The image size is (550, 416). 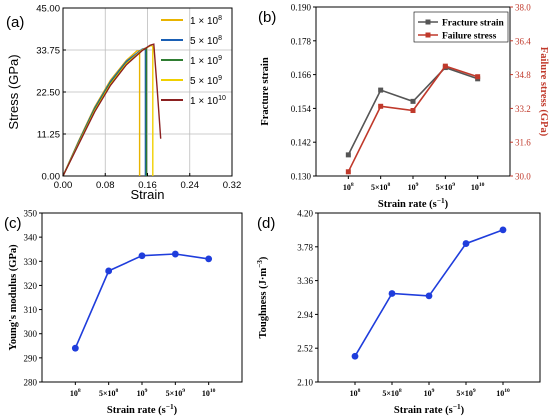 What do you see at coordinates (31, 214) in the screenshot?
I see `y-tick-label: 350` at bounding box center [31, 214].